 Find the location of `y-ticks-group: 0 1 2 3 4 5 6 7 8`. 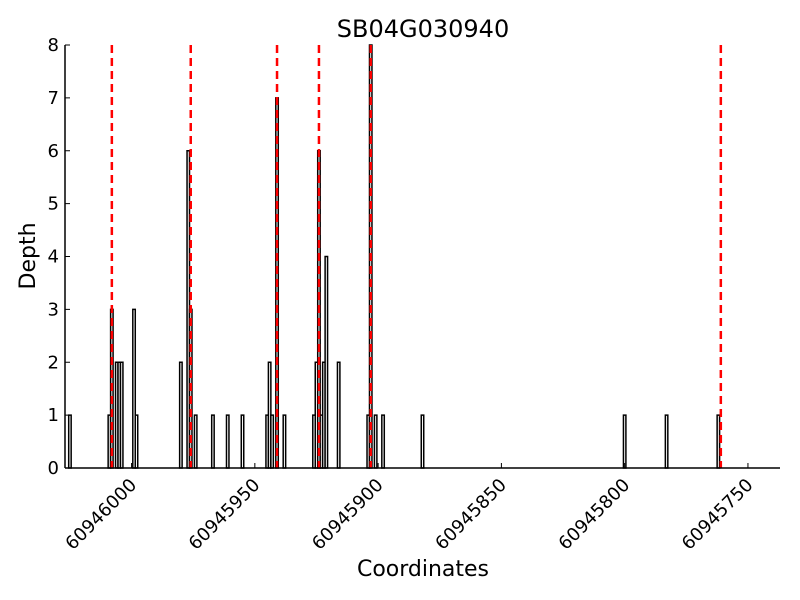

y-ticks-group: 0 1 2 3 4 5 6 7 8 is located at coordinates (59, 257).